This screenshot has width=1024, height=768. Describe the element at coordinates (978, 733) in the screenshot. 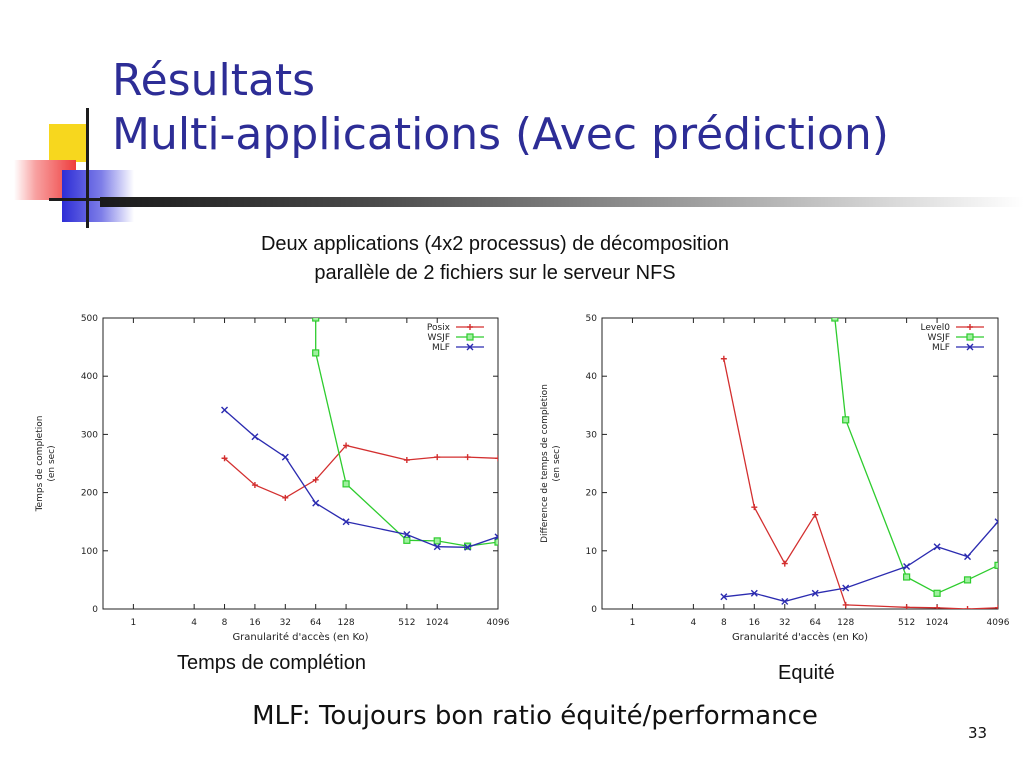

I see `slide-number: 33` at that location.